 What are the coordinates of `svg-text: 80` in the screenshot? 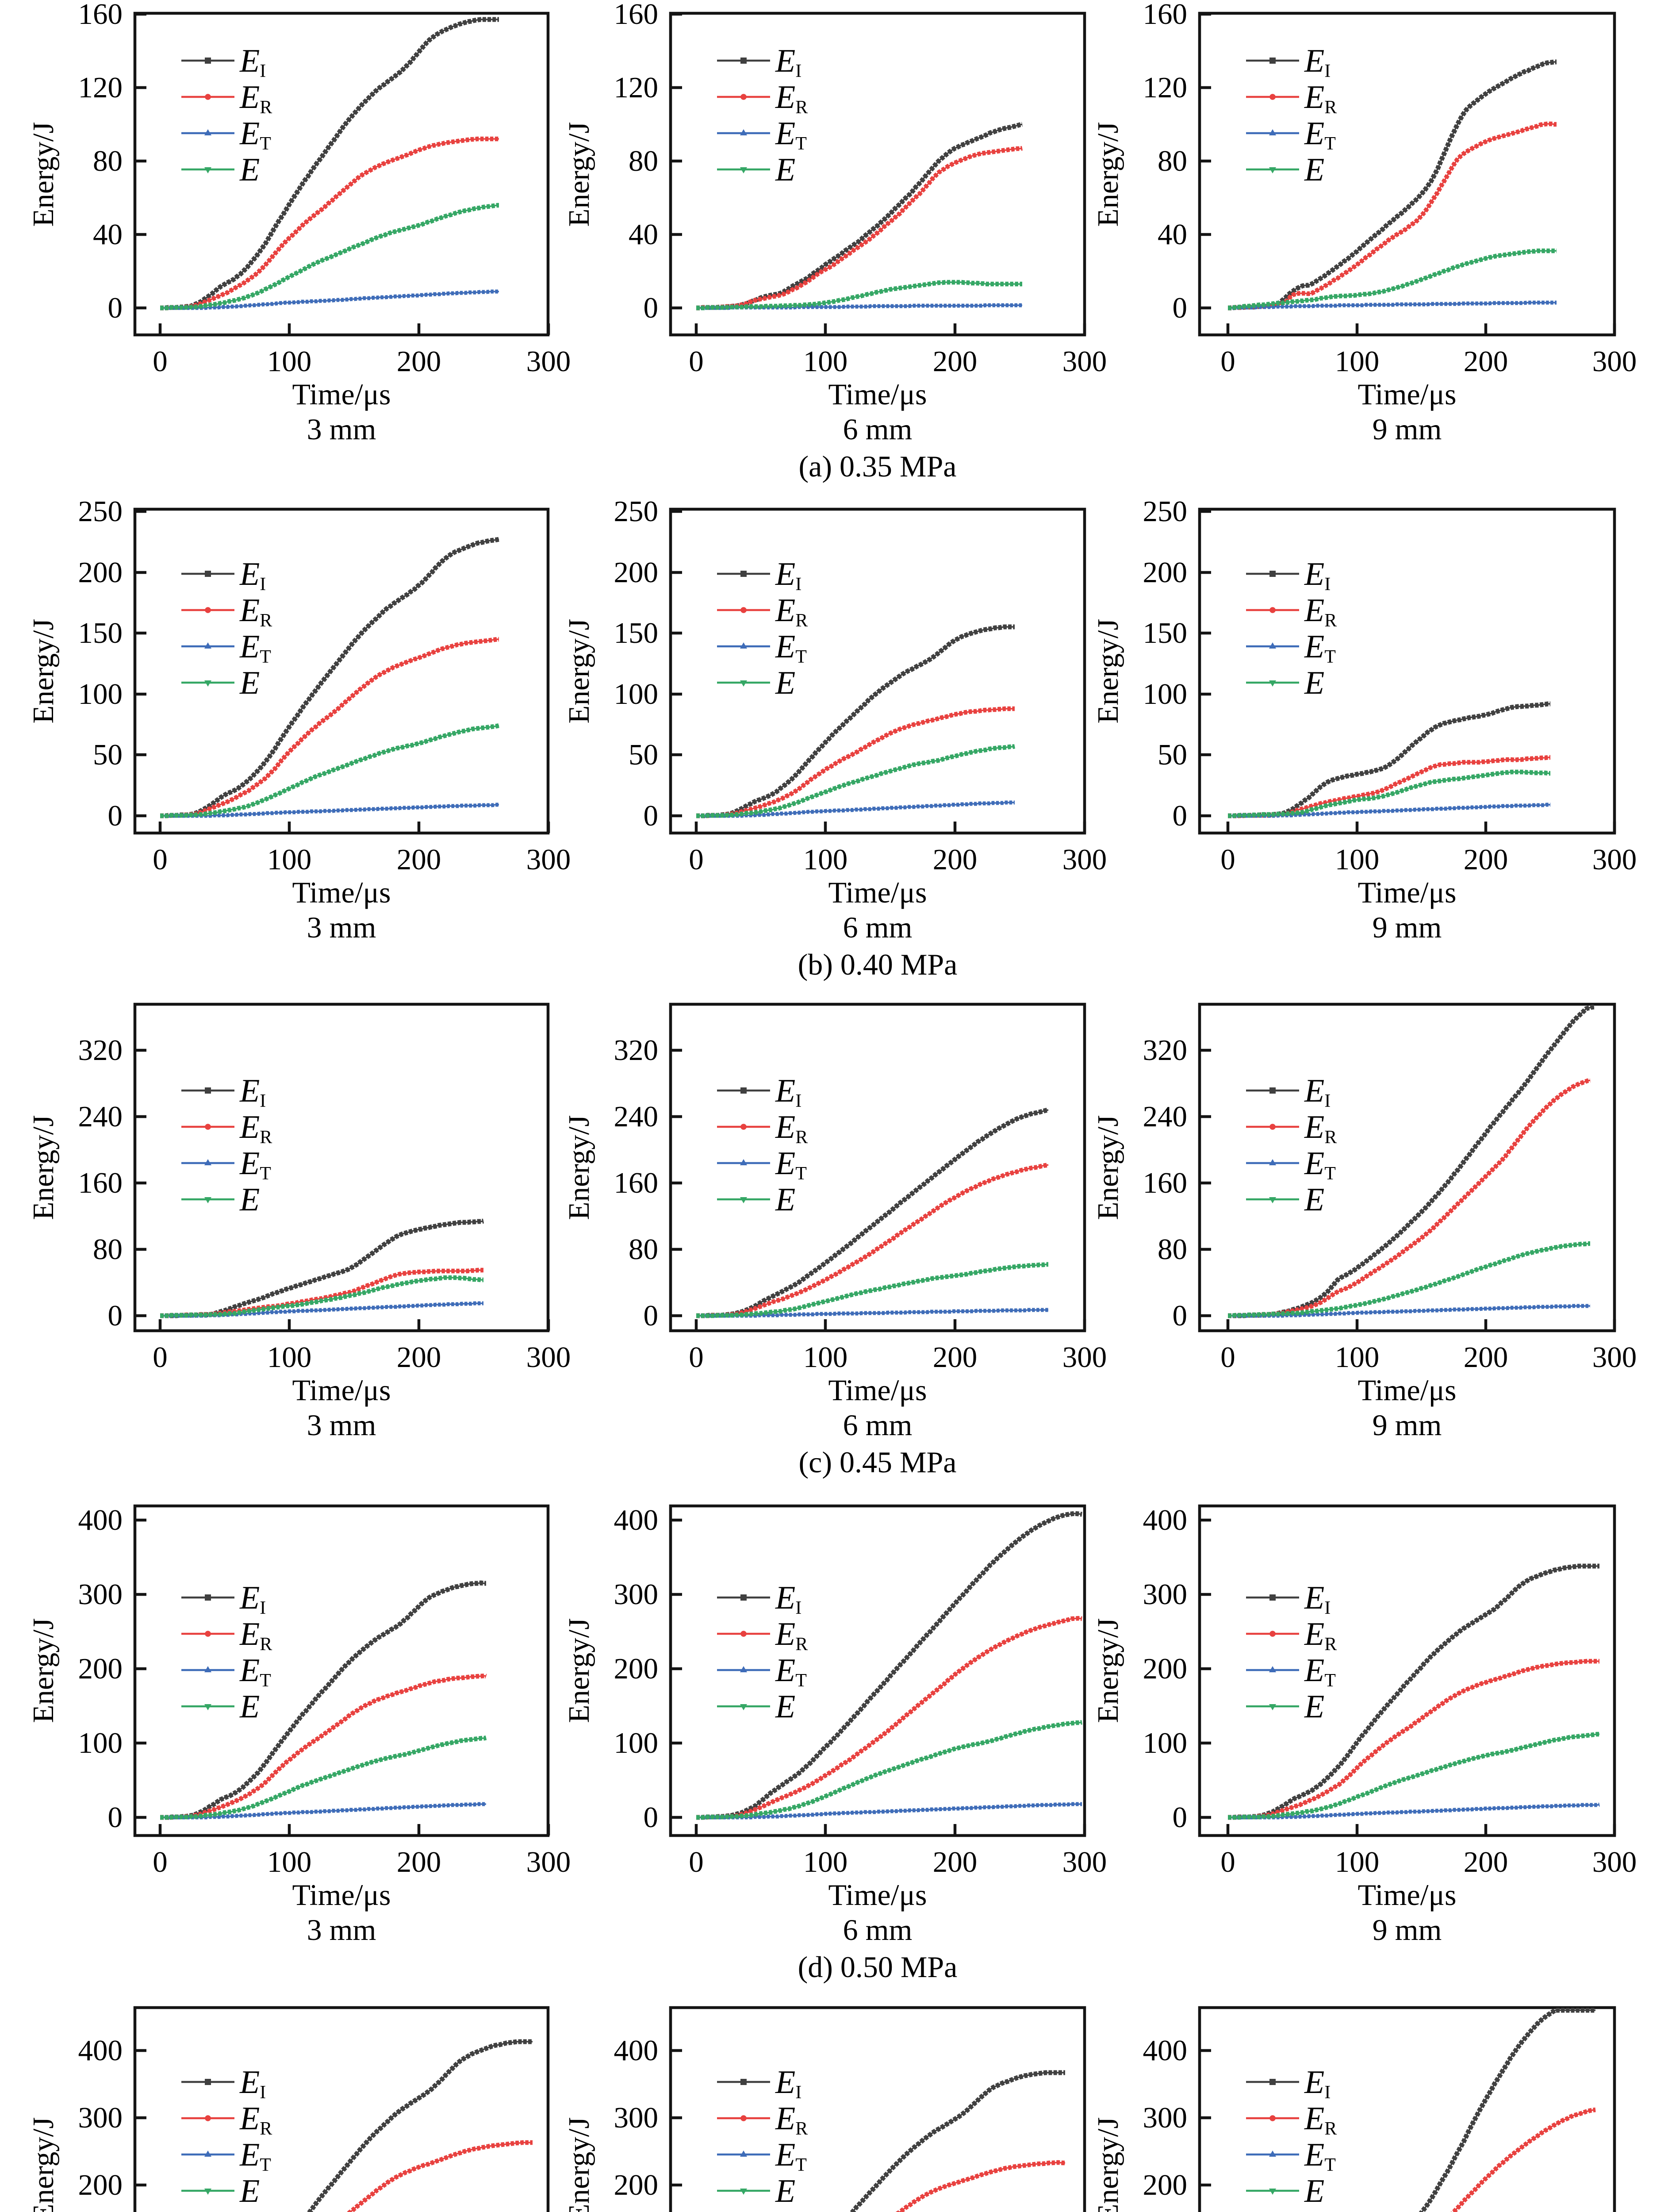 It's located at (108, 161).